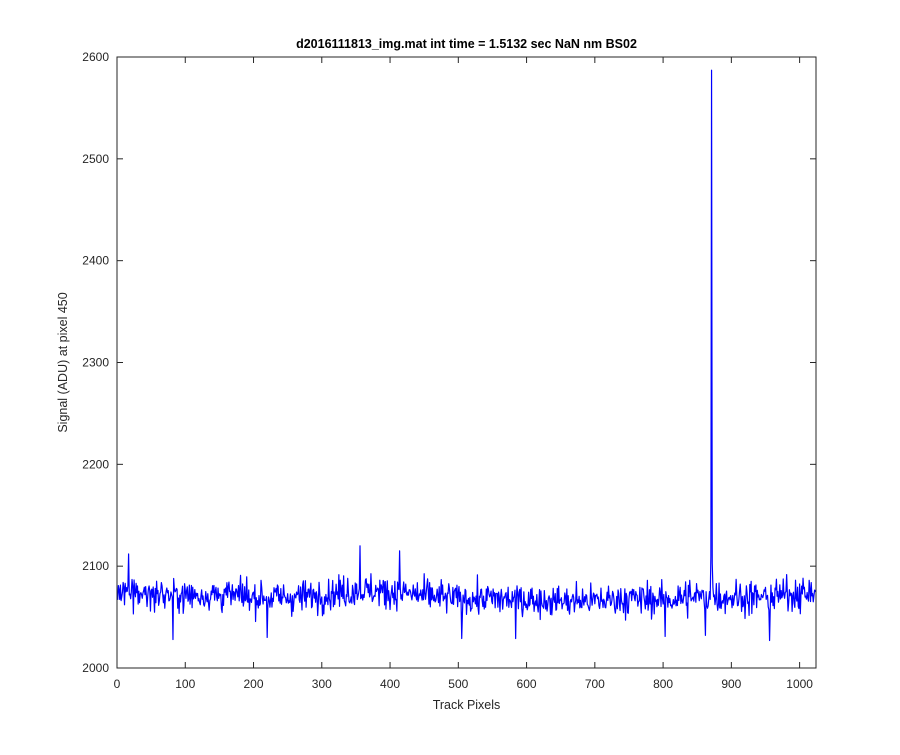 The height and width of the screenshot is (755, 900). I want to click on y-tick-label: 2500, so click(95, 159).